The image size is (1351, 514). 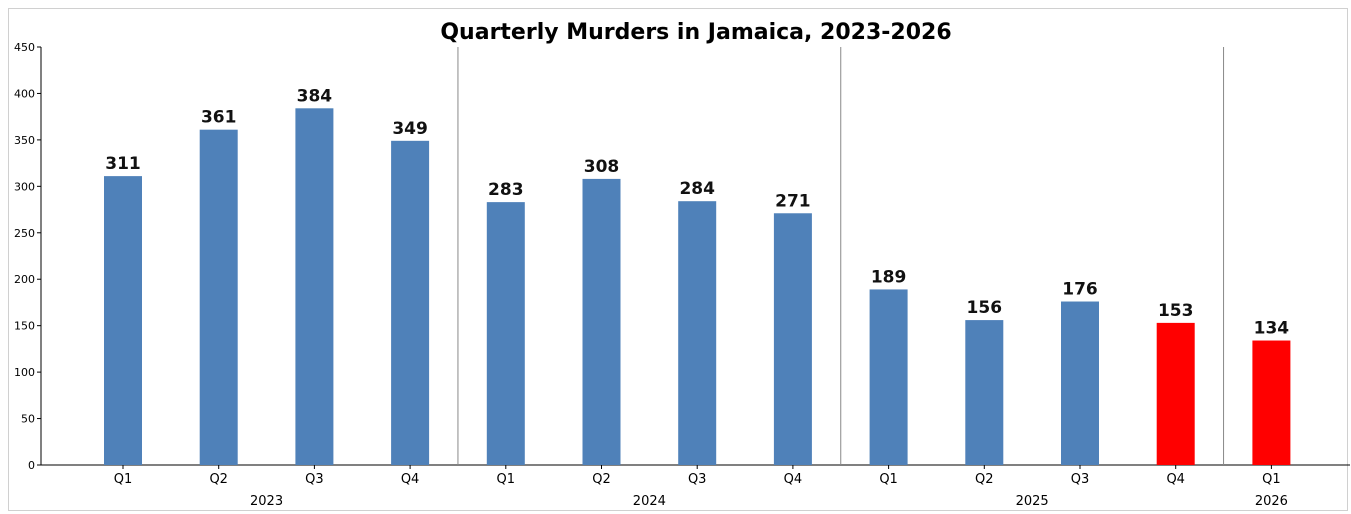 I want to click on y-tick-label: 200, so click(x=24, y=279).